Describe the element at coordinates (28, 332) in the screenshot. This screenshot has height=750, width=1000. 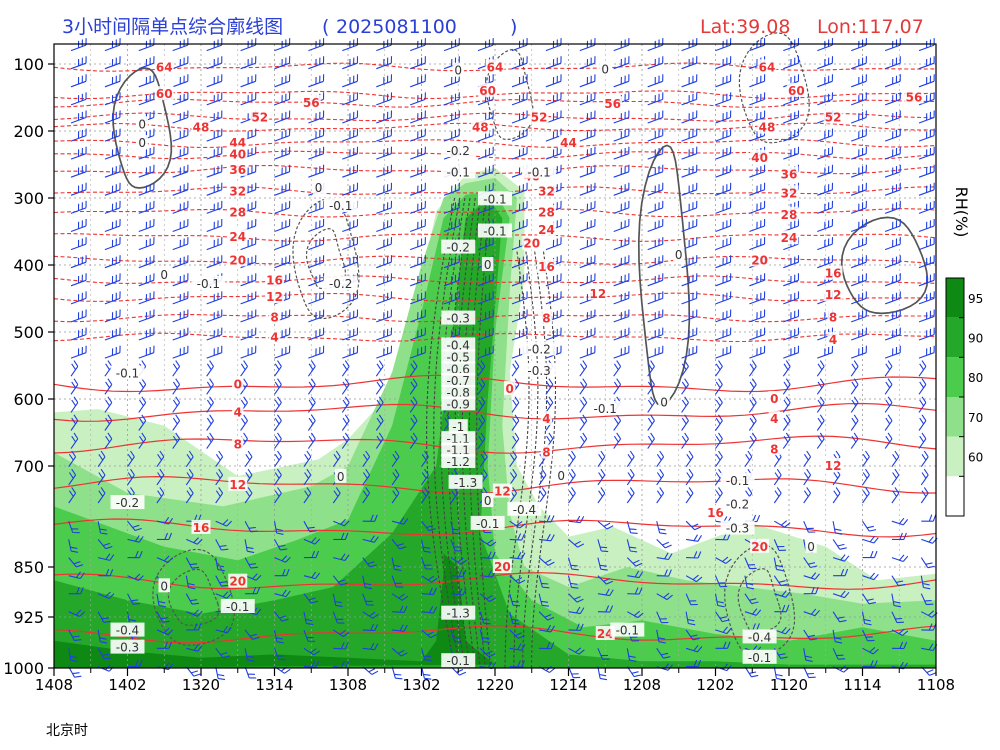
I see `y-tick-label: 500` at that location.